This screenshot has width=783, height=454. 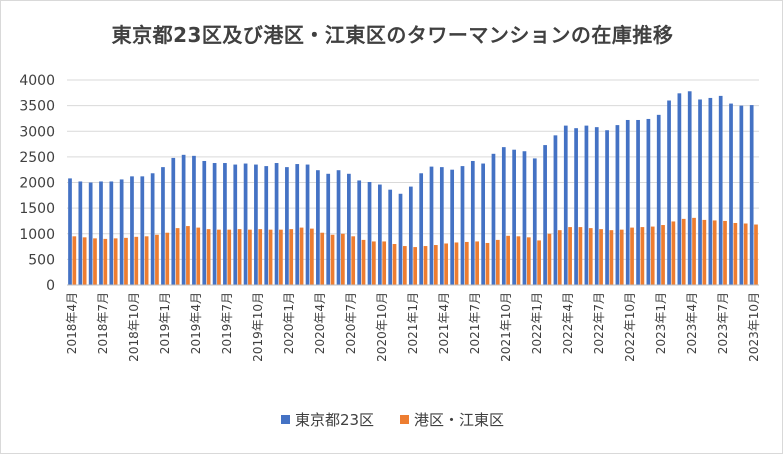 I want to click on x-tick-label: 2021年10月, so click(x=506, y=327).